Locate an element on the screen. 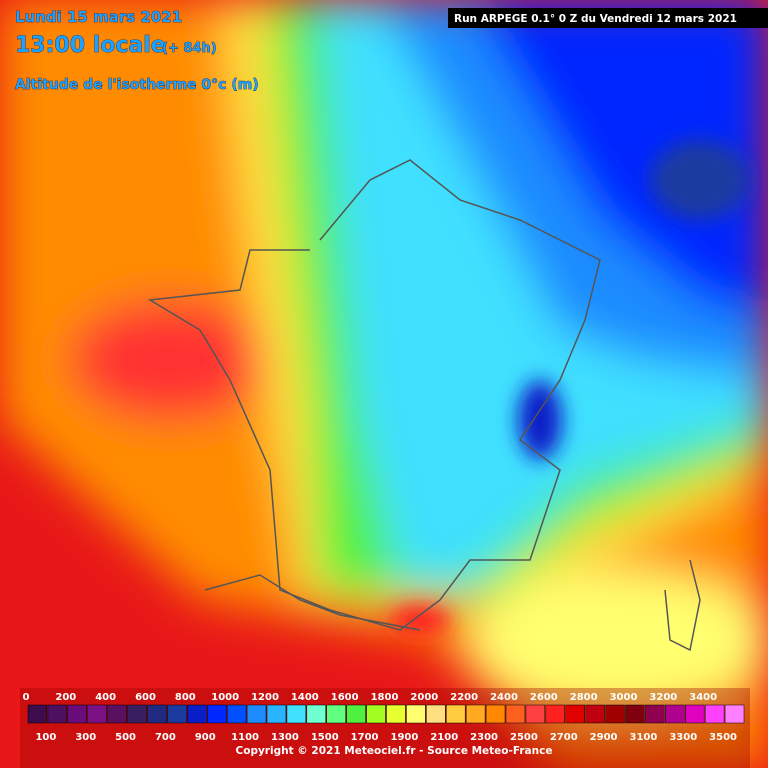 This screenshot has width=768, height=772. variable: Altitude de l'isotherme 0°c (m) is located at coordinates (137, 85).